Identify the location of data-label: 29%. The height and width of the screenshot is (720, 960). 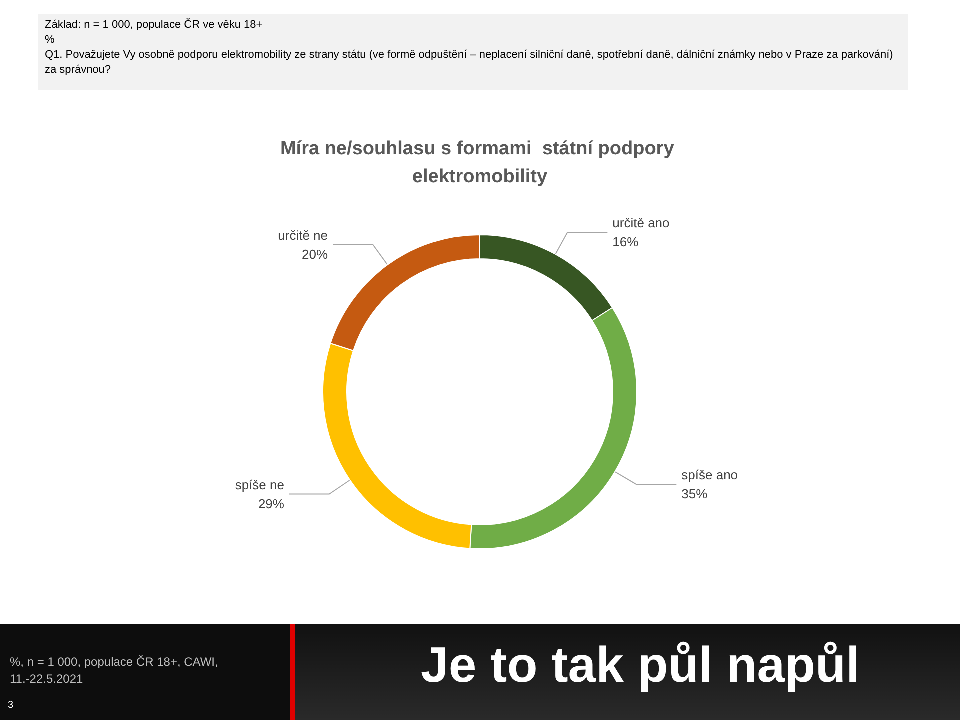
(271, 504).